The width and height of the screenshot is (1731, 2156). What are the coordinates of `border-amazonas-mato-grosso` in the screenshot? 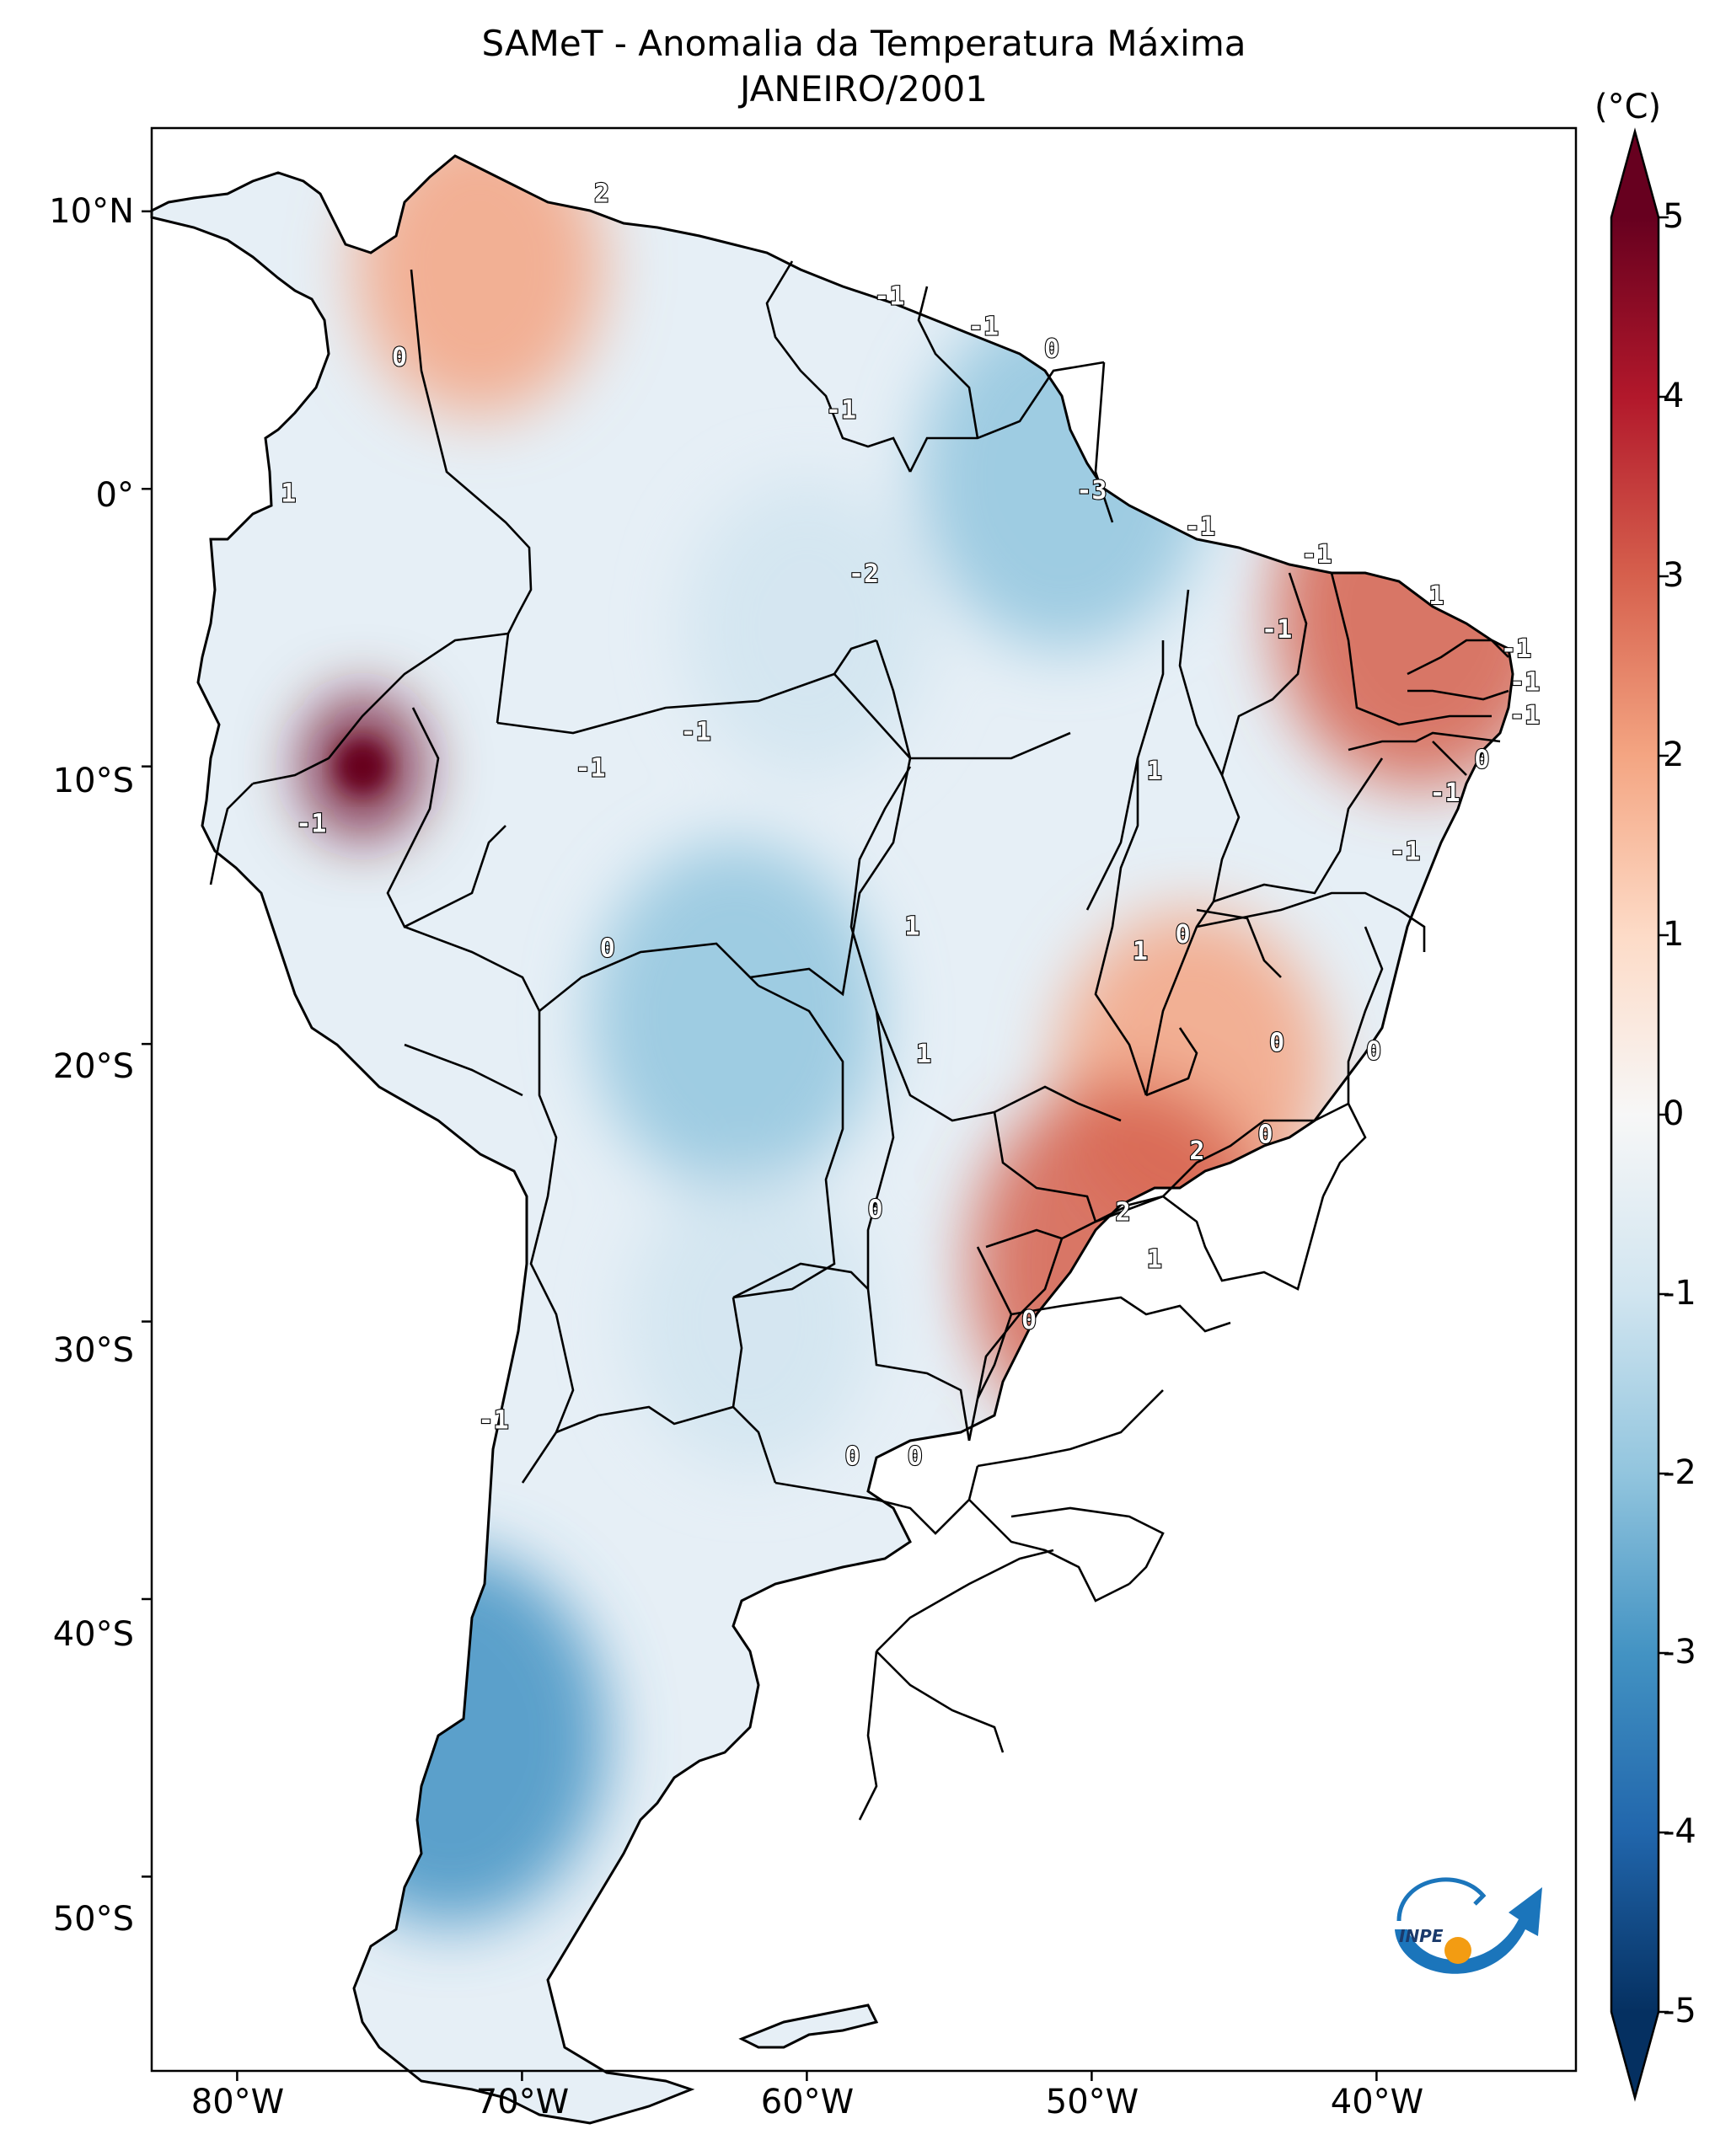 It's located at (830, 877).